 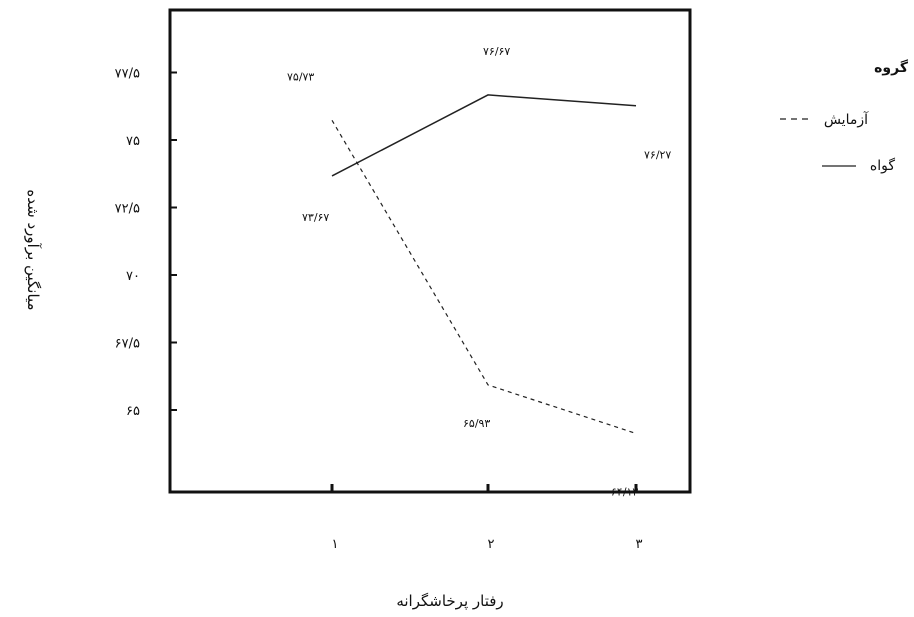 I want to click on series-line-control, so click(x=484, y=135).